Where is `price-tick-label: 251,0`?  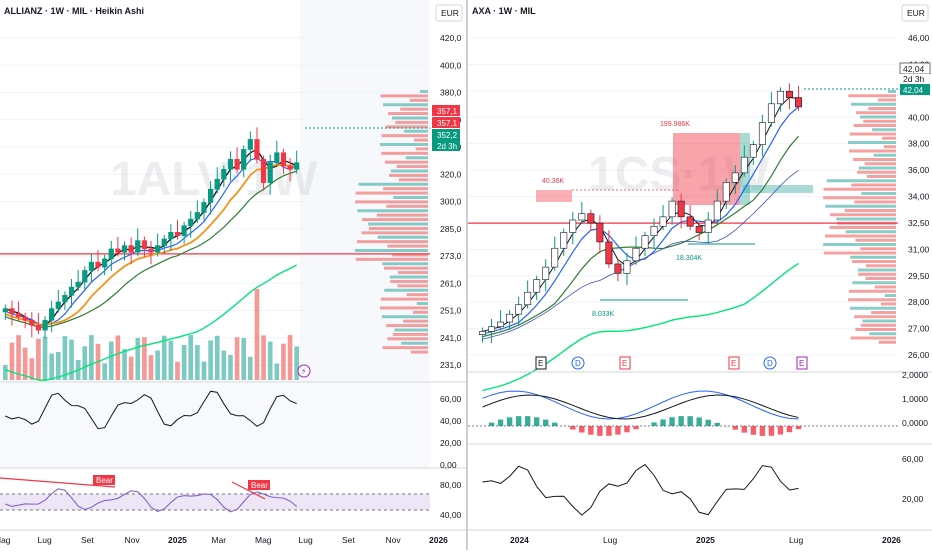 price-tick-label: 251,0 is located at coordinates (451, 311).